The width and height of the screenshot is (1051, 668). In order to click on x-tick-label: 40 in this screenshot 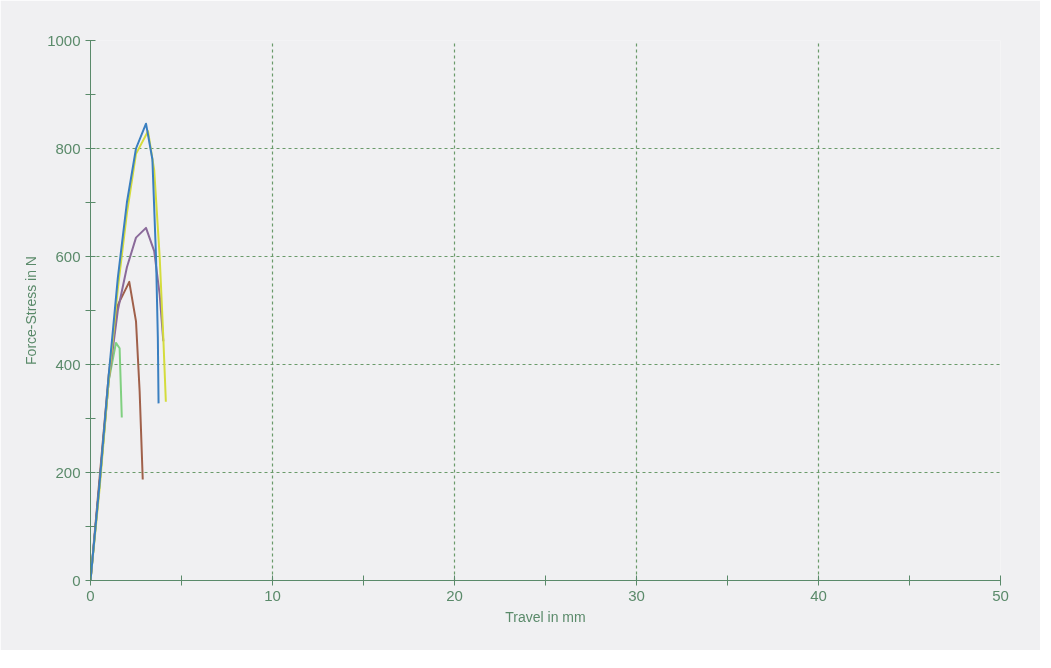, I will do `click(818, 595)`.